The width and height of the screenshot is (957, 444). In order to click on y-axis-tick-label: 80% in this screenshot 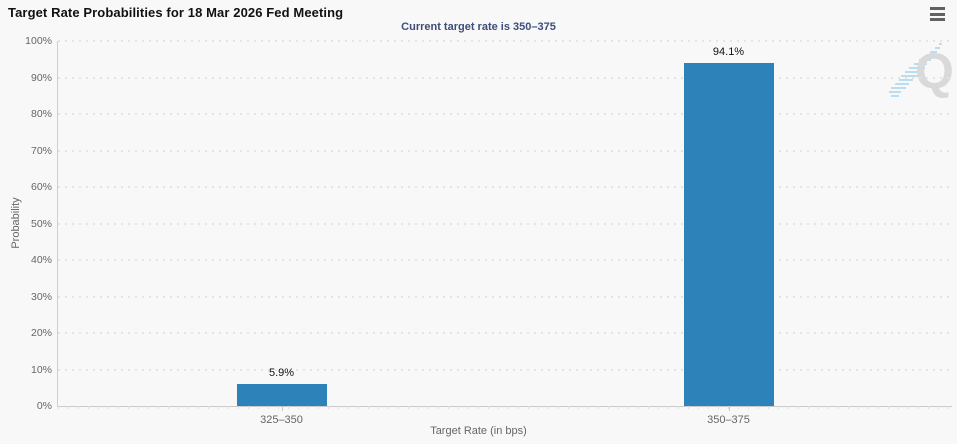, I will do `click(41, 114)`.